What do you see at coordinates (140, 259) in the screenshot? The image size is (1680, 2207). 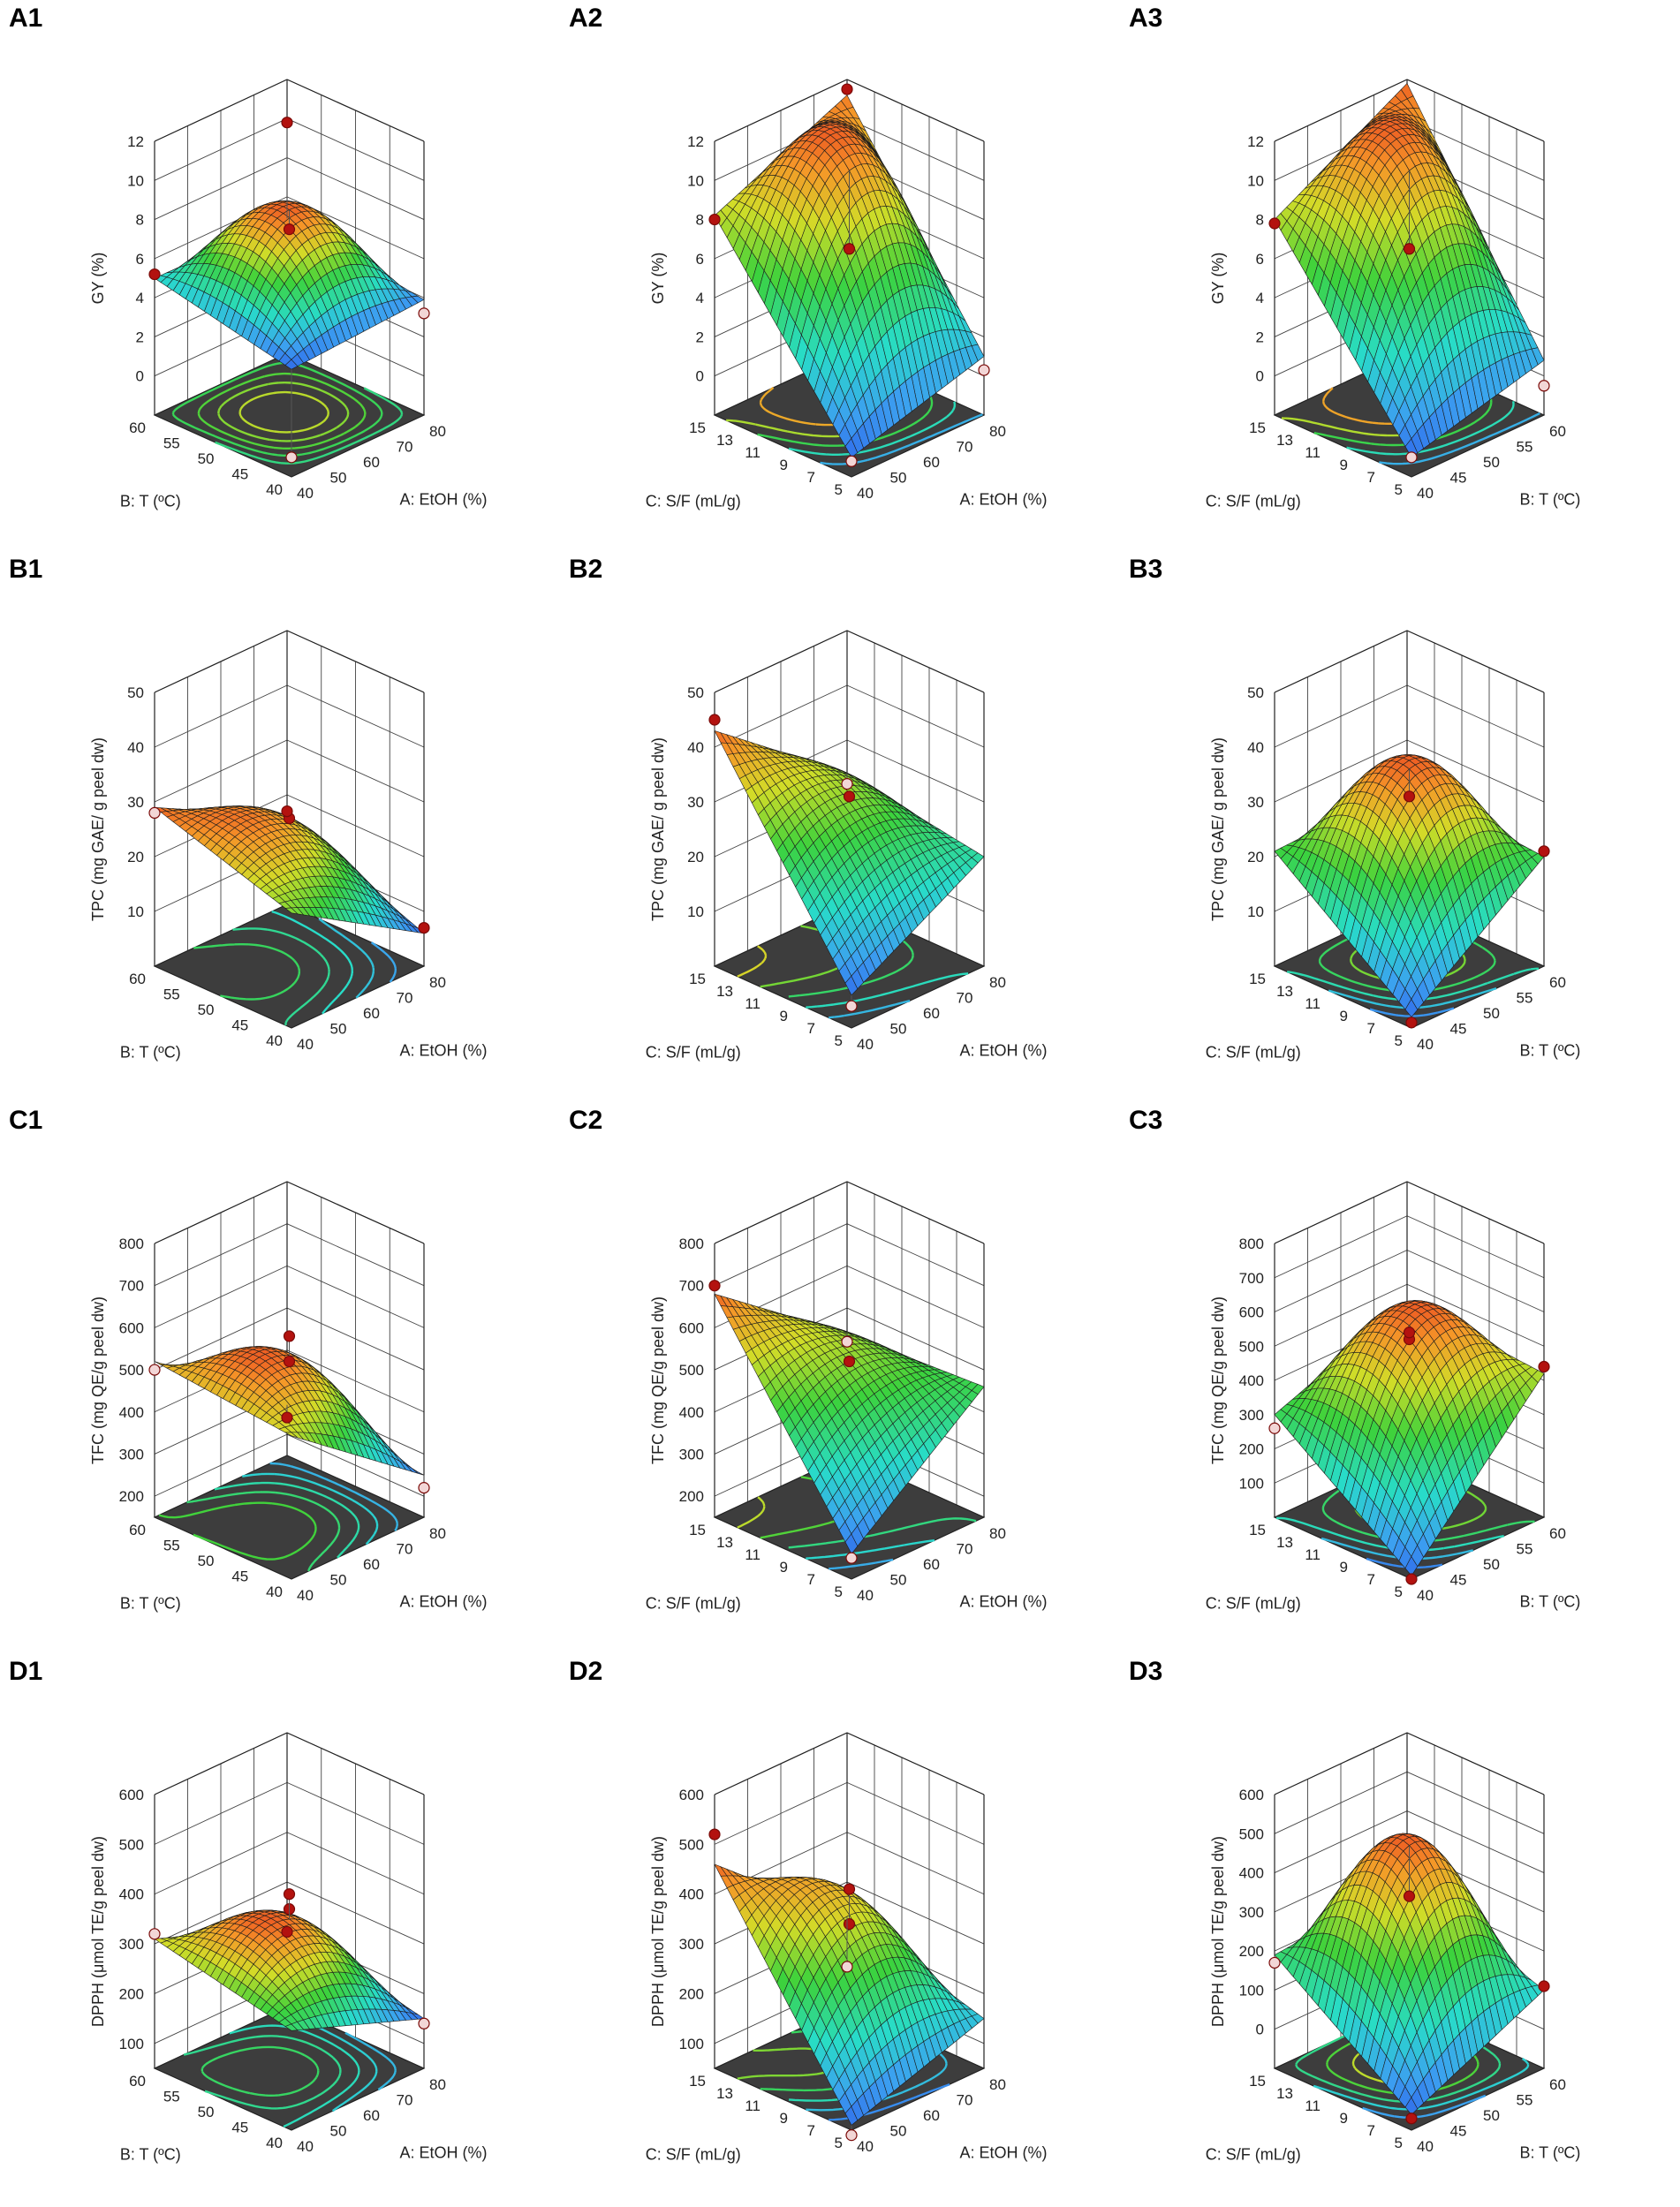 I see `z-tick-label: 6` at bounding box center [140, 259].